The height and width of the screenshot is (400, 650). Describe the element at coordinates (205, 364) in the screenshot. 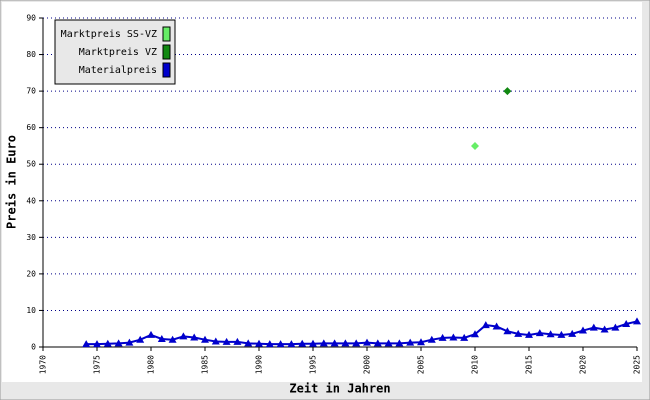

I see `x-tick-label: 1985` at that location.